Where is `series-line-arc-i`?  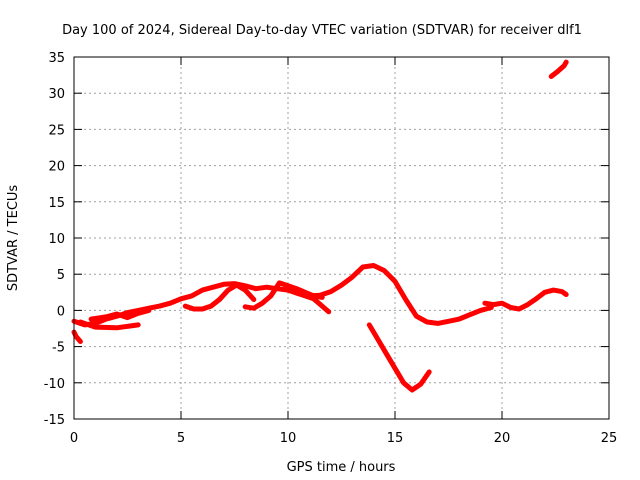 series-line-arc-i is located at coordinates (525, 299).